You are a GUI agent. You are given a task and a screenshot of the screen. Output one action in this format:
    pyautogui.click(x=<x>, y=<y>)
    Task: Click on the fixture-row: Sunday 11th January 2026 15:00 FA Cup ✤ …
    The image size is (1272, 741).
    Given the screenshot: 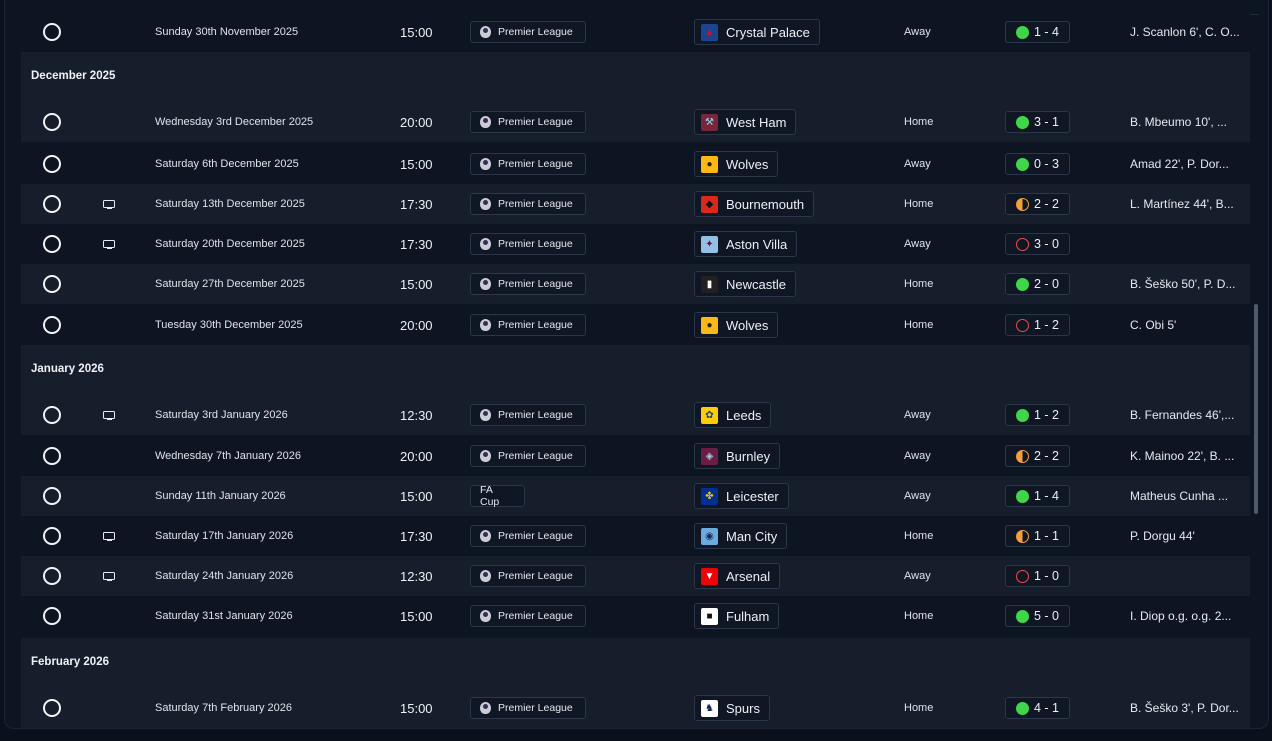 What is the action you would take?
    pyautogui.click(x=635, y=496)
    